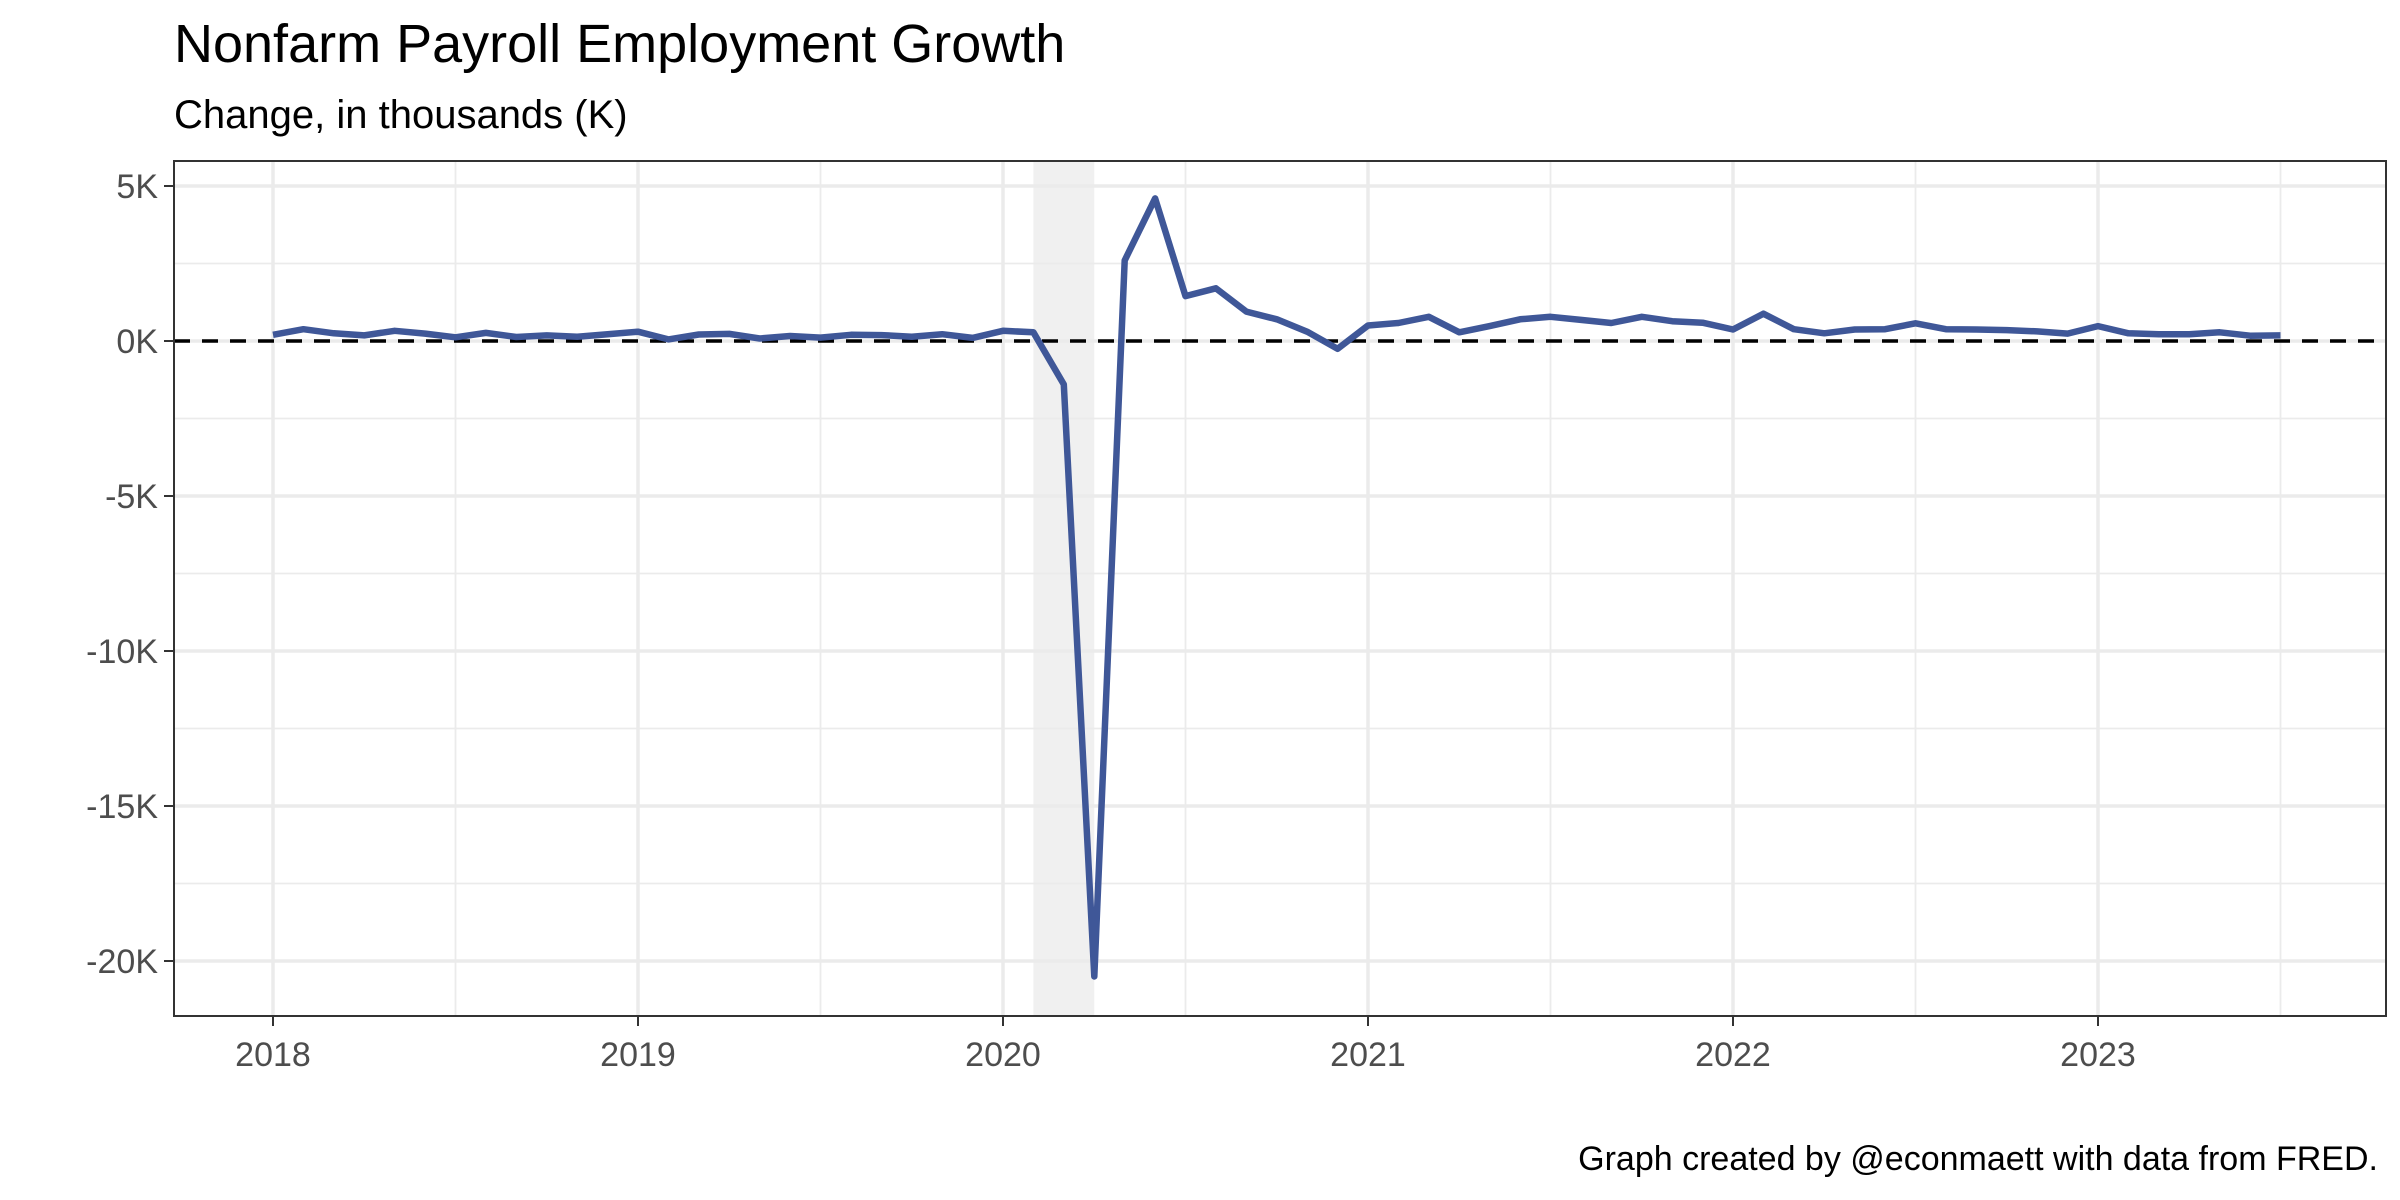 The width and height of the screenshot is (2400, 1200). What do you see at coordinates (122, 962) in the screenshot?
I see `y-tick-label: -20K` at bounding box center [122, 962].